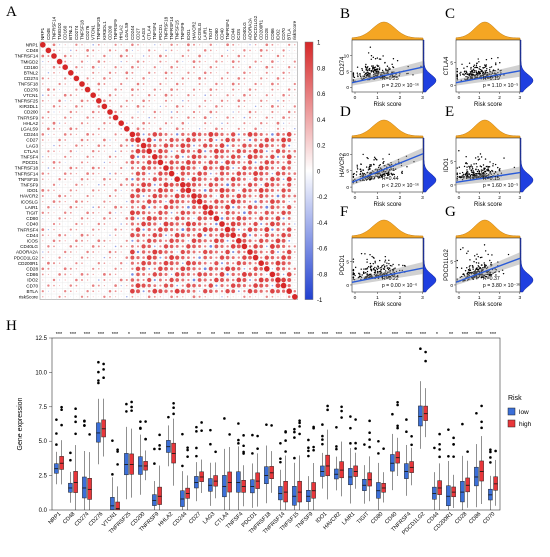 Image resolution: width=550 pixels, height=557 pixels. I want to click on y-axis-label: HAVCR2, so click(343, 164).